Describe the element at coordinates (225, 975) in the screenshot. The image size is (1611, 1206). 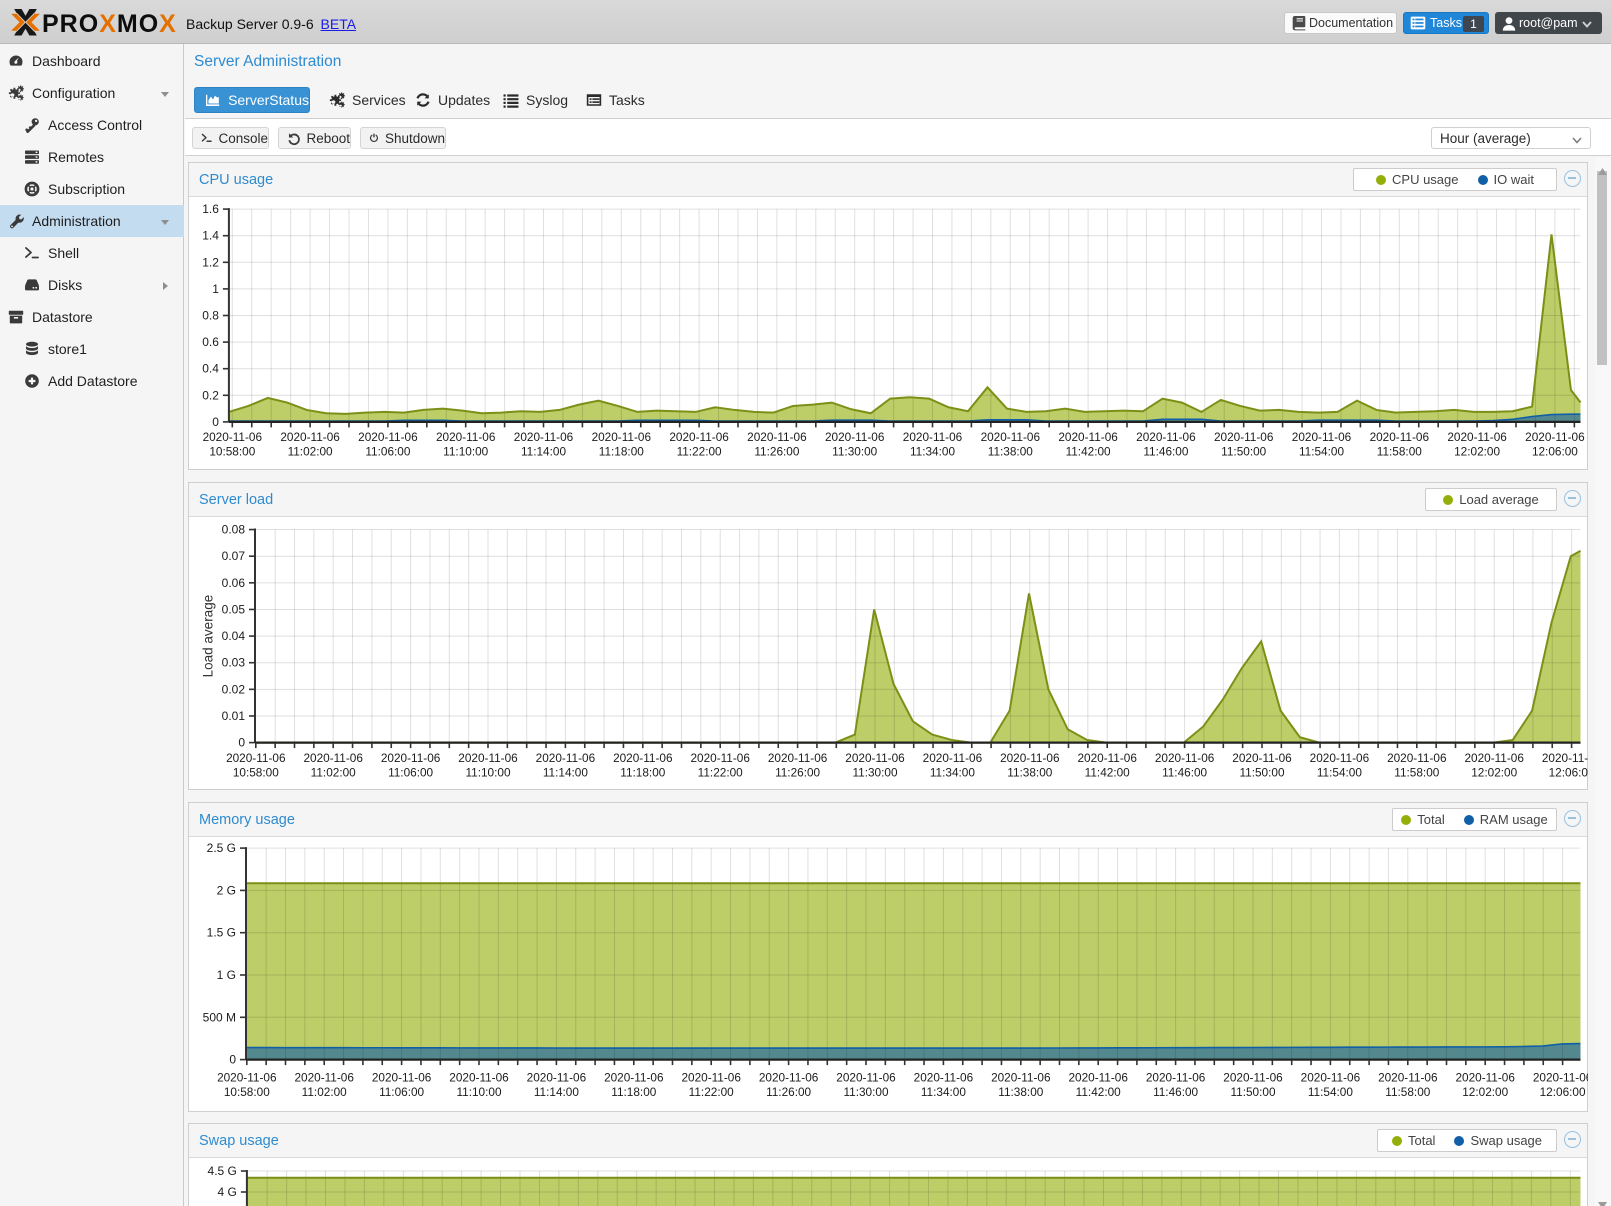
I see `svg-text: 1 G` at that location.